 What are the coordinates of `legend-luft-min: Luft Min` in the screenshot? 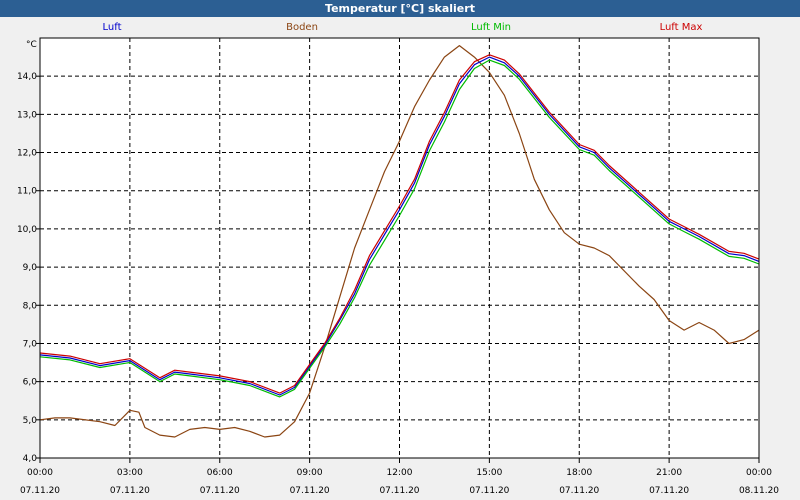 It's located at (491, 27).